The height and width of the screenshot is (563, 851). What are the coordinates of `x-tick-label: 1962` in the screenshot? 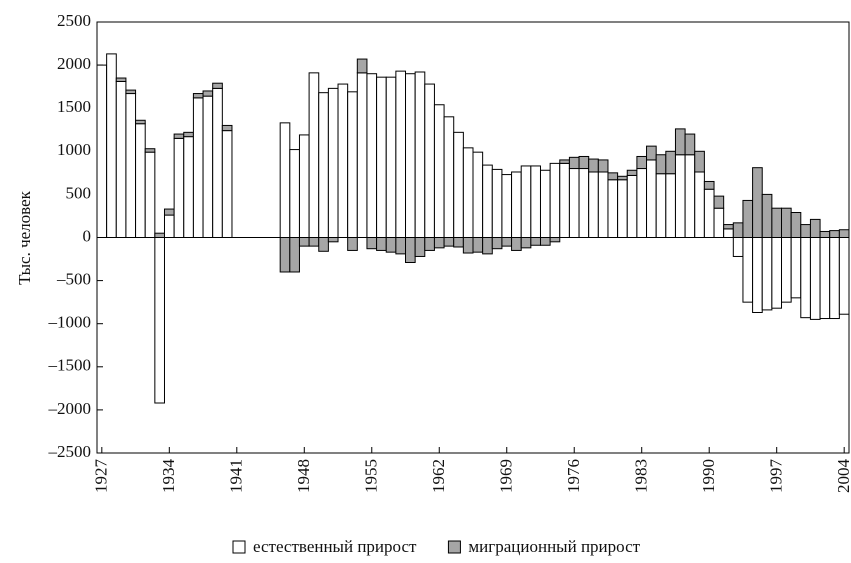 It's located at (438, 476).